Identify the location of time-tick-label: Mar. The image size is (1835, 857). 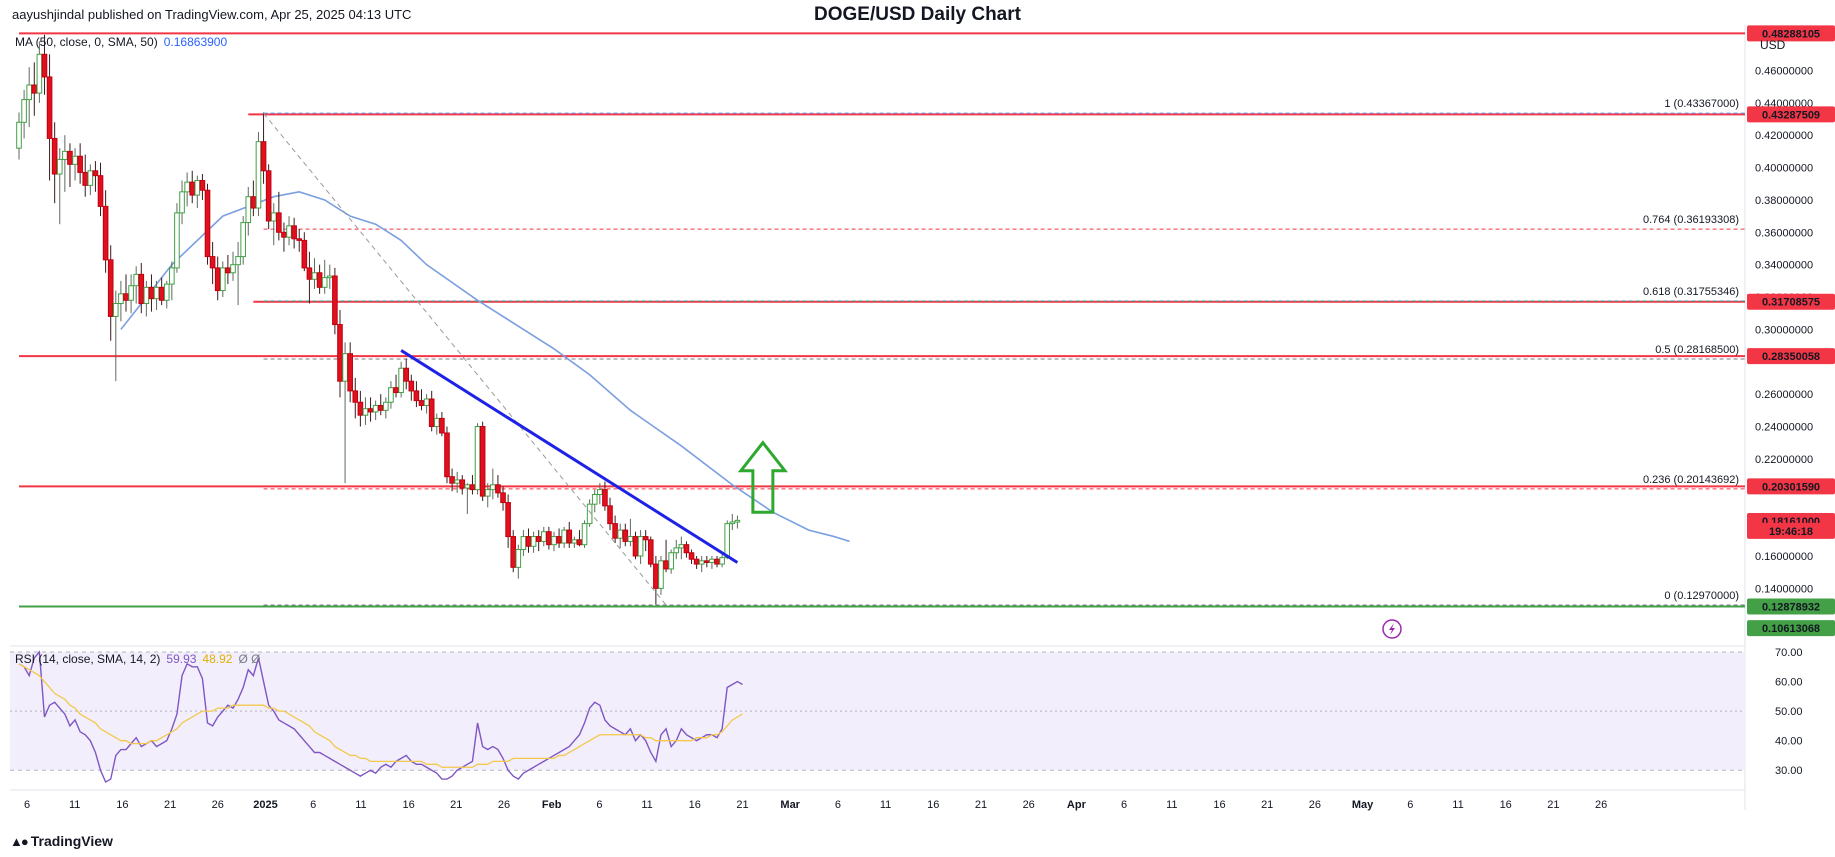
(790, 805).